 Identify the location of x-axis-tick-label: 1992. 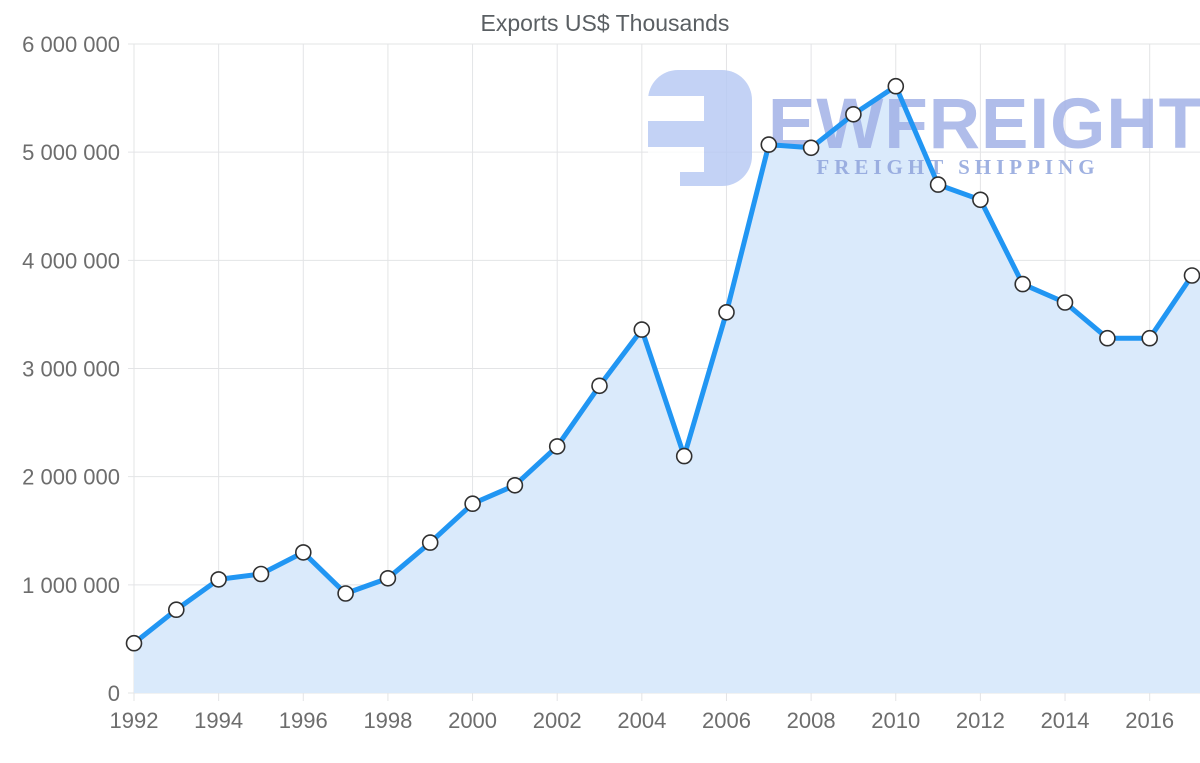
(134, 720).